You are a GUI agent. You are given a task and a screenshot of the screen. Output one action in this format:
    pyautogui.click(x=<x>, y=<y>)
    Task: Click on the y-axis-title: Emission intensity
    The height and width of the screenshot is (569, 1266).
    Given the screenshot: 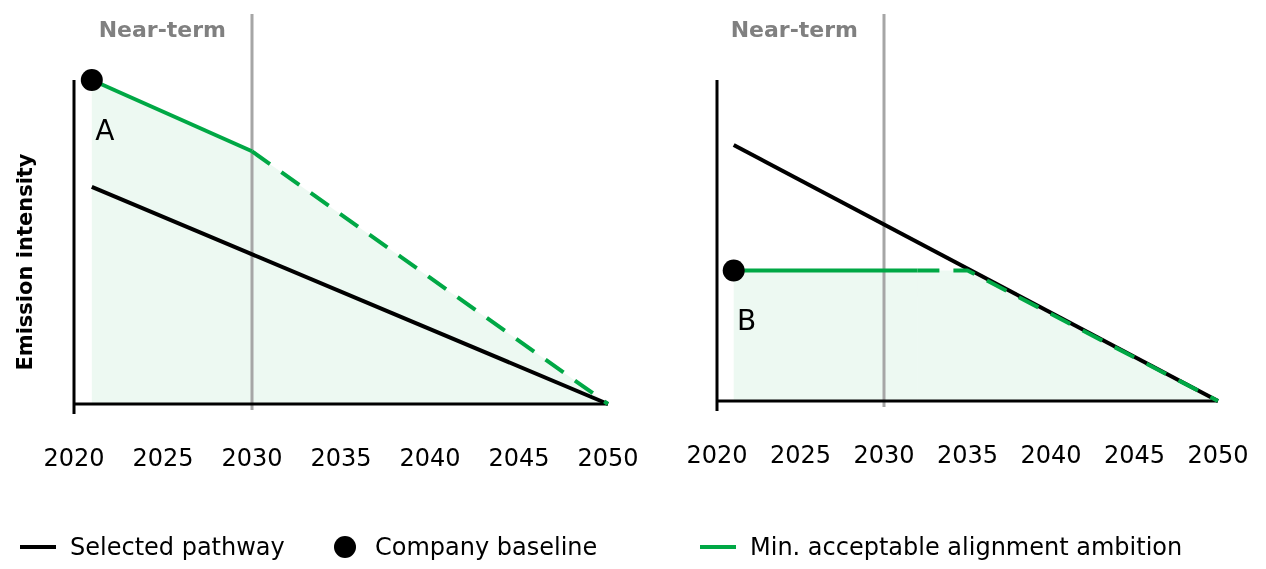 What is the action you would take?
    pyautogui.click(x=25, y=262)
    